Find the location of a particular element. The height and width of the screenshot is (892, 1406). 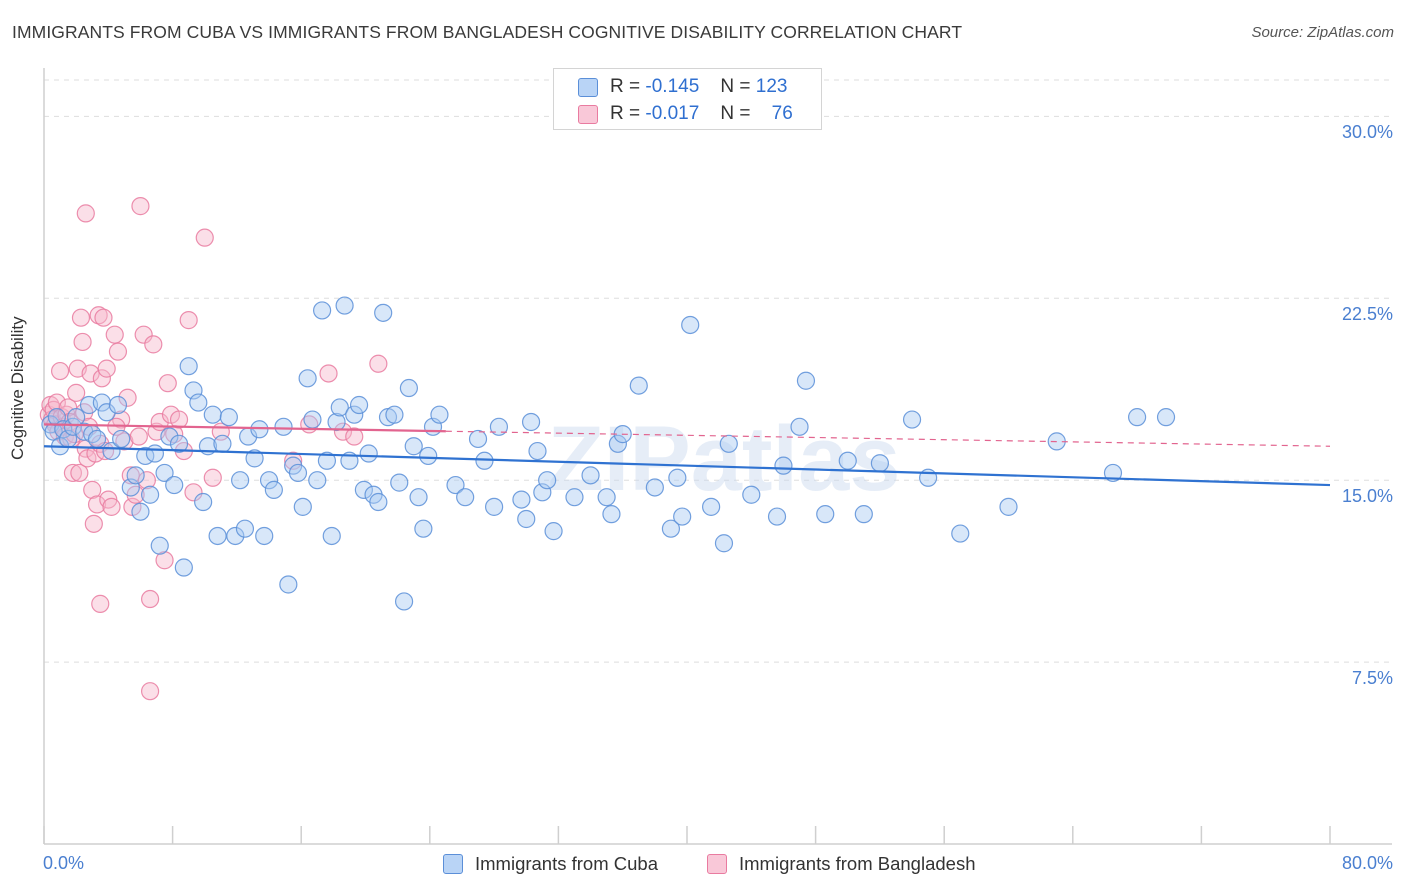

y-tick-label: 30.0% is located at coordinates (1367, 132).